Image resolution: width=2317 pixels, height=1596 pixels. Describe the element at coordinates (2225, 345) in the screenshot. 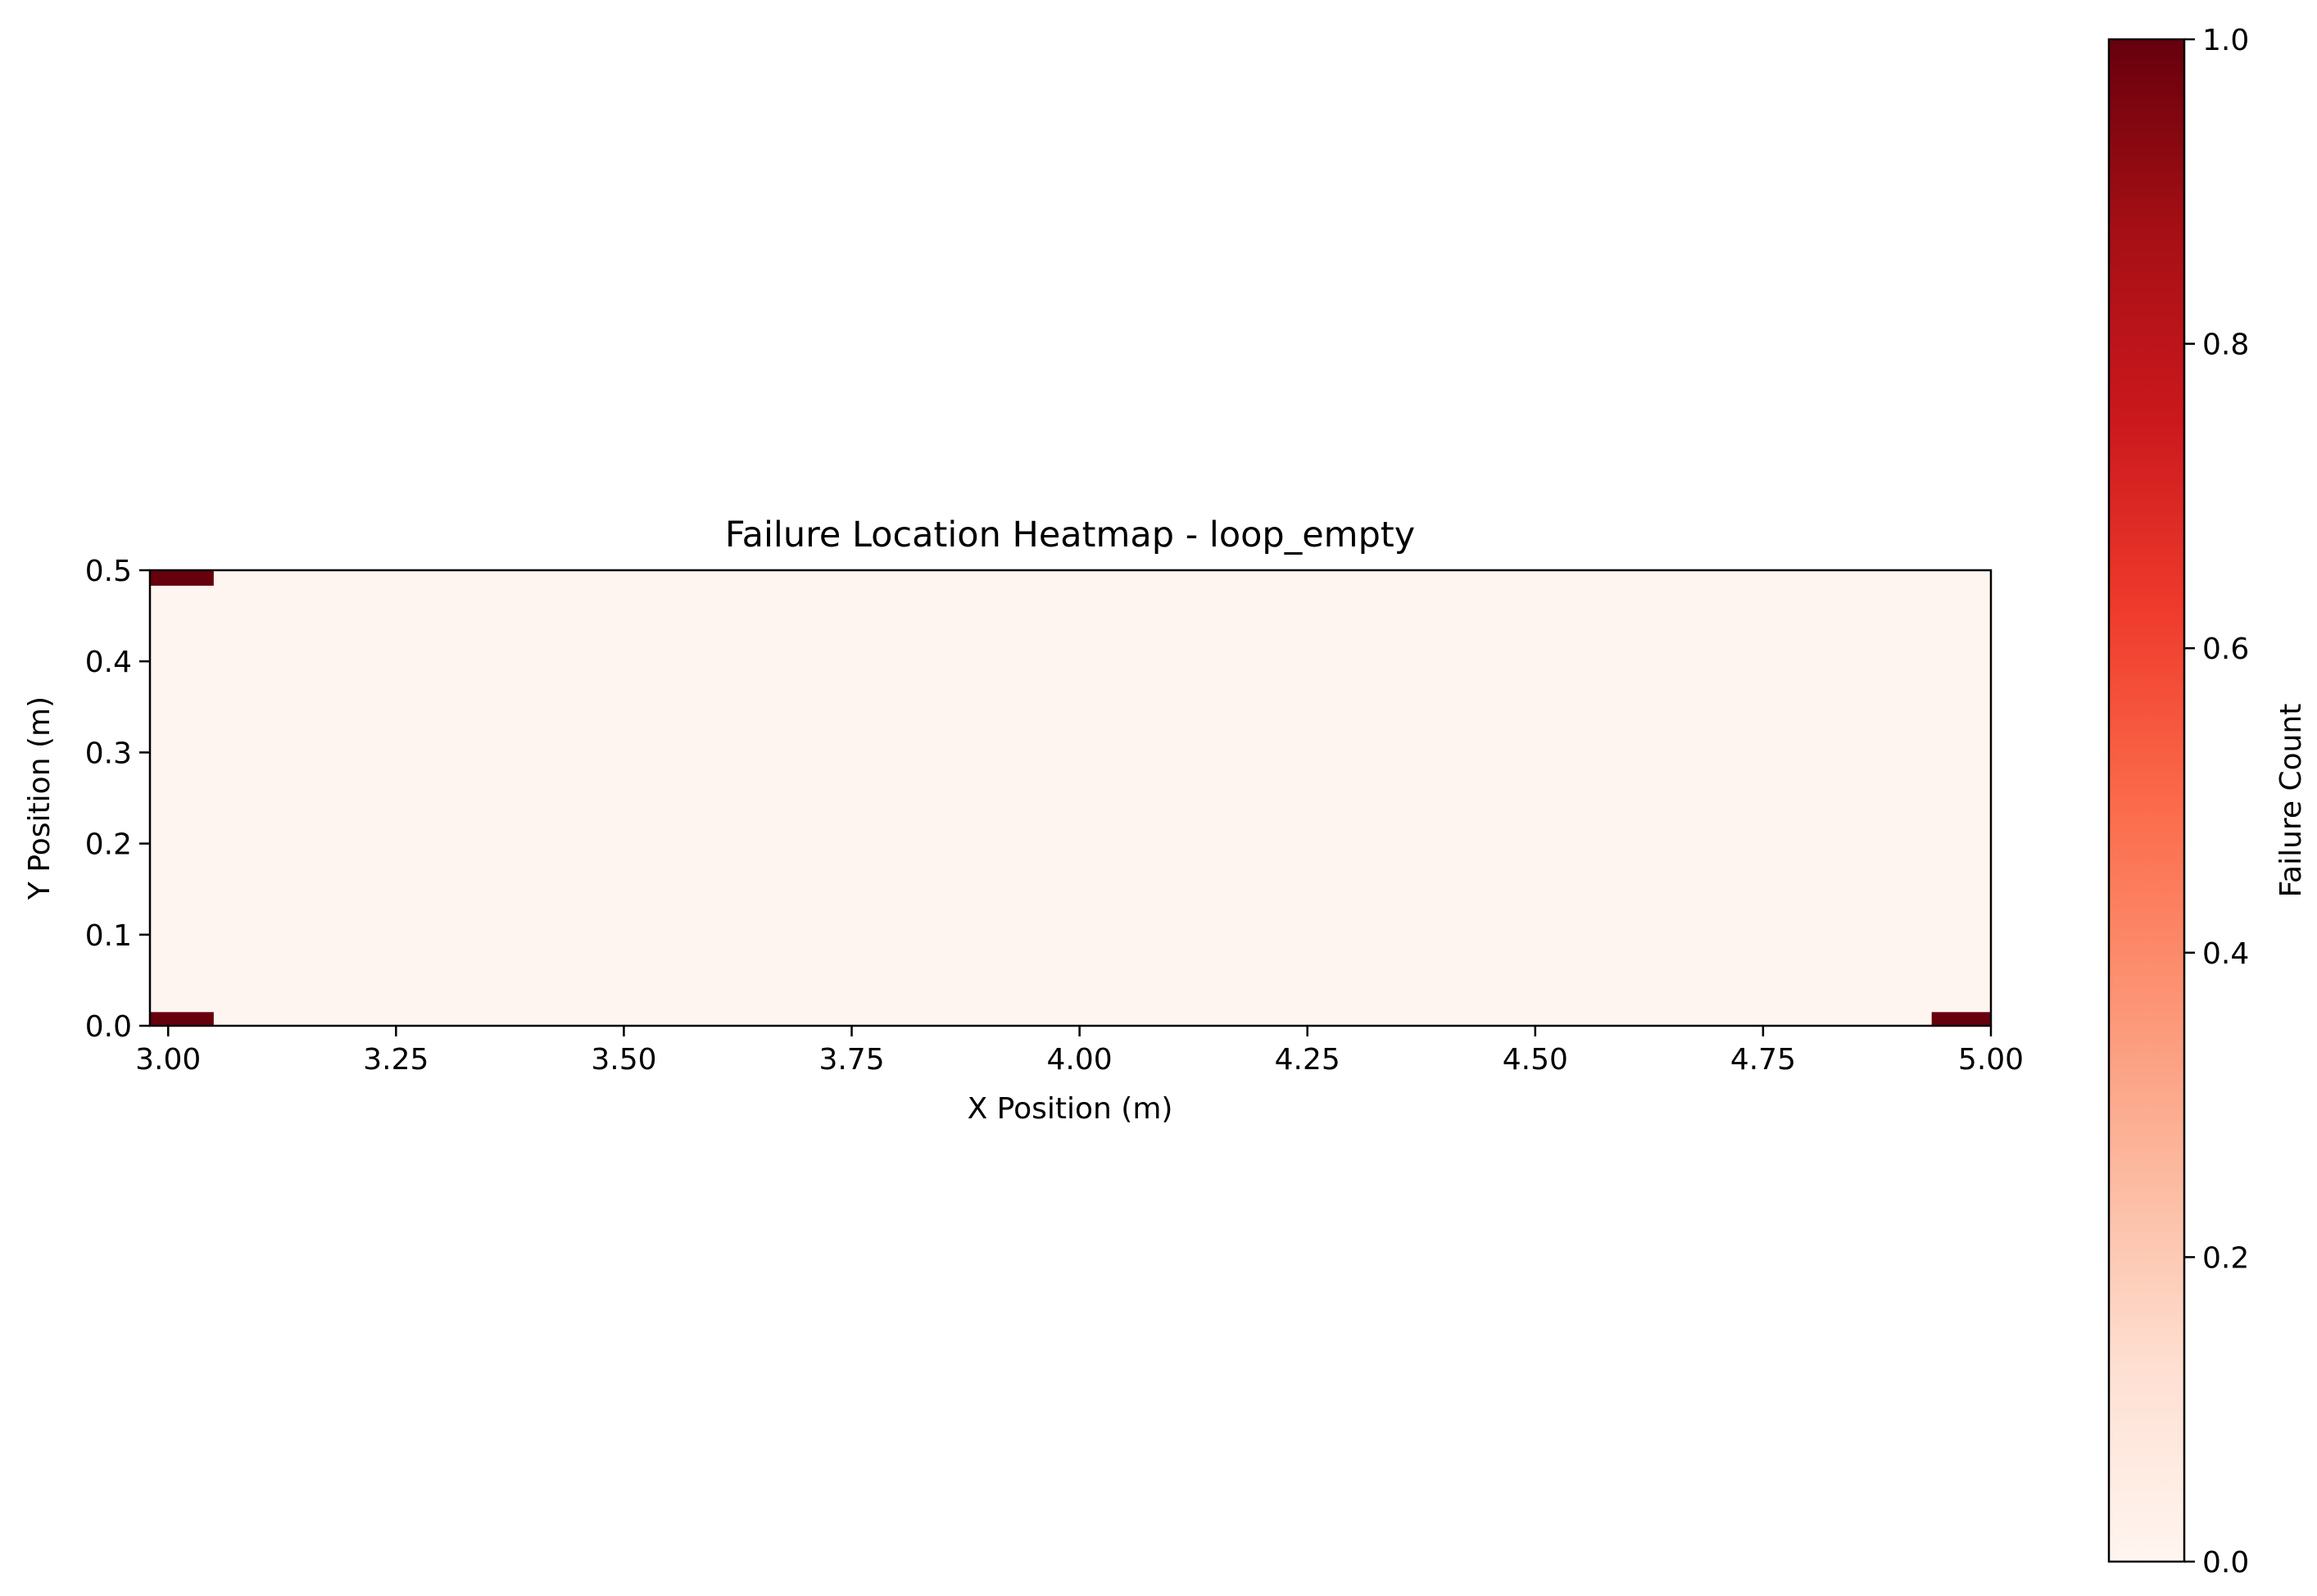

I see `colorbar-tick-label: 0.8` at that location.